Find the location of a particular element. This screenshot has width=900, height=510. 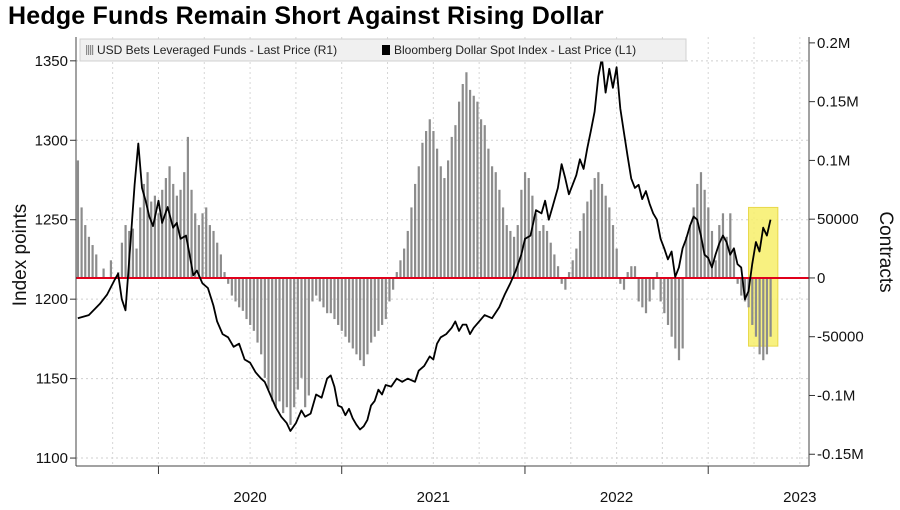

left-tick-label: 1200 is located at coordinates (51, 299).